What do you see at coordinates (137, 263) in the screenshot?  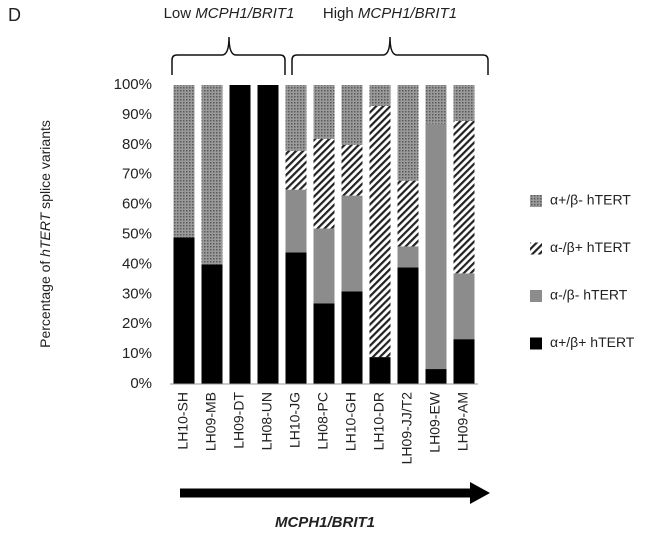 I see `y-tick-label: 40%` at bounding box center [137, 263].